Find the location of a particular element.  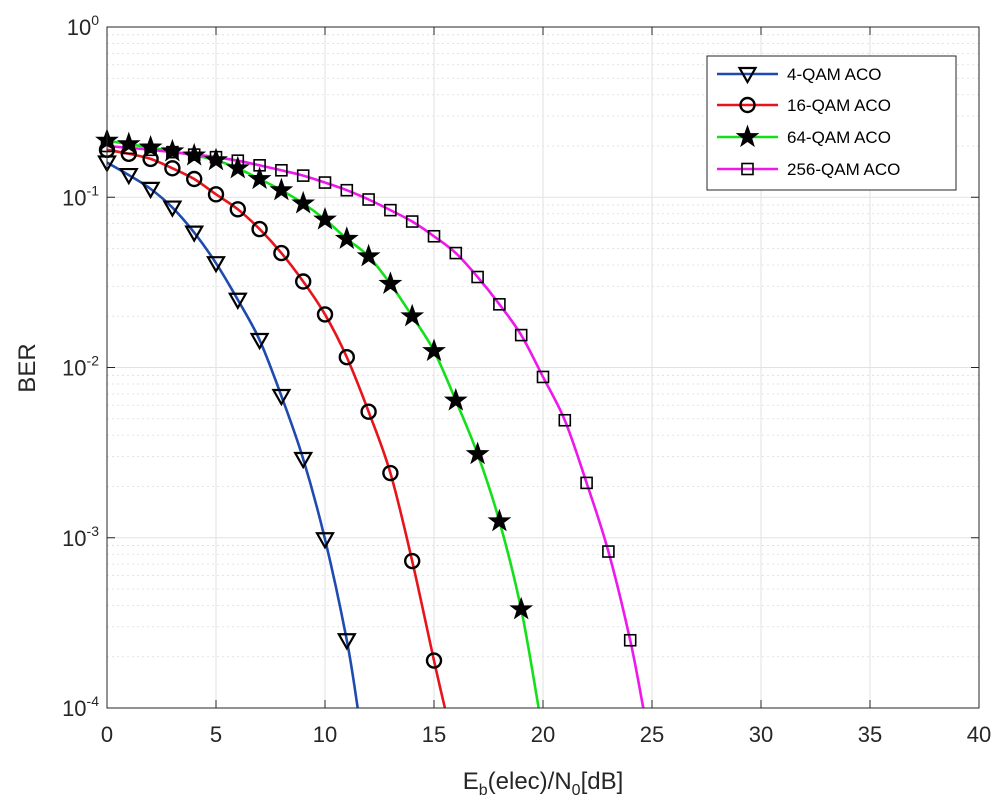

y-axis-title: BER is located at coordinates (27, 367).